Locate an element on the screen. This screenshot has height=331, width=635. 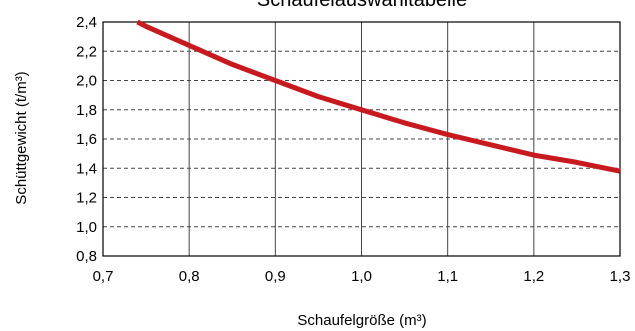
y-tick-label: 1,8 is located at coordinates (86, 110).